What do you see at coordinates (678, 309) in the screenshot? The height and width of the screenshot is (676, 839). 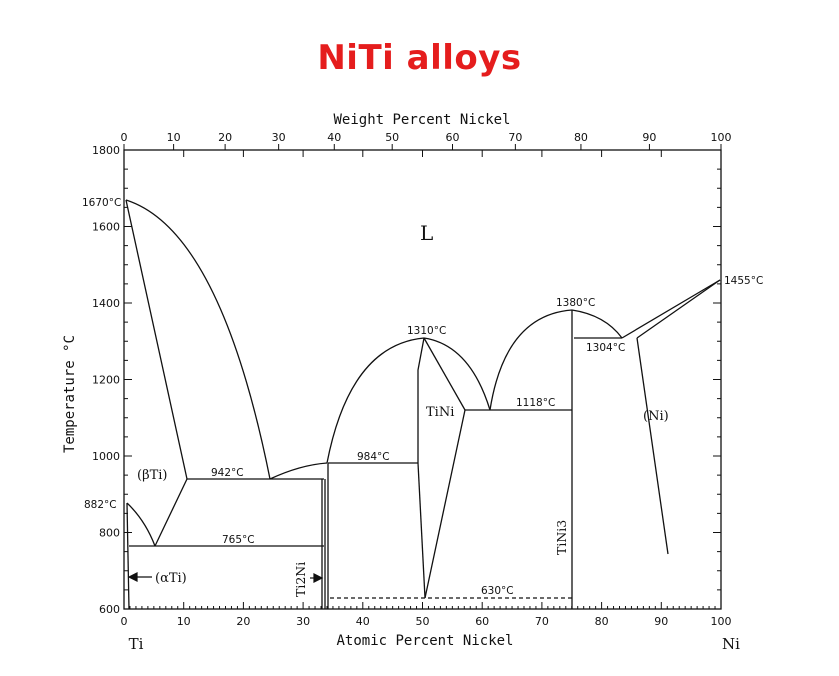 I see `ni-solidus` at bounding box center [678, 309].